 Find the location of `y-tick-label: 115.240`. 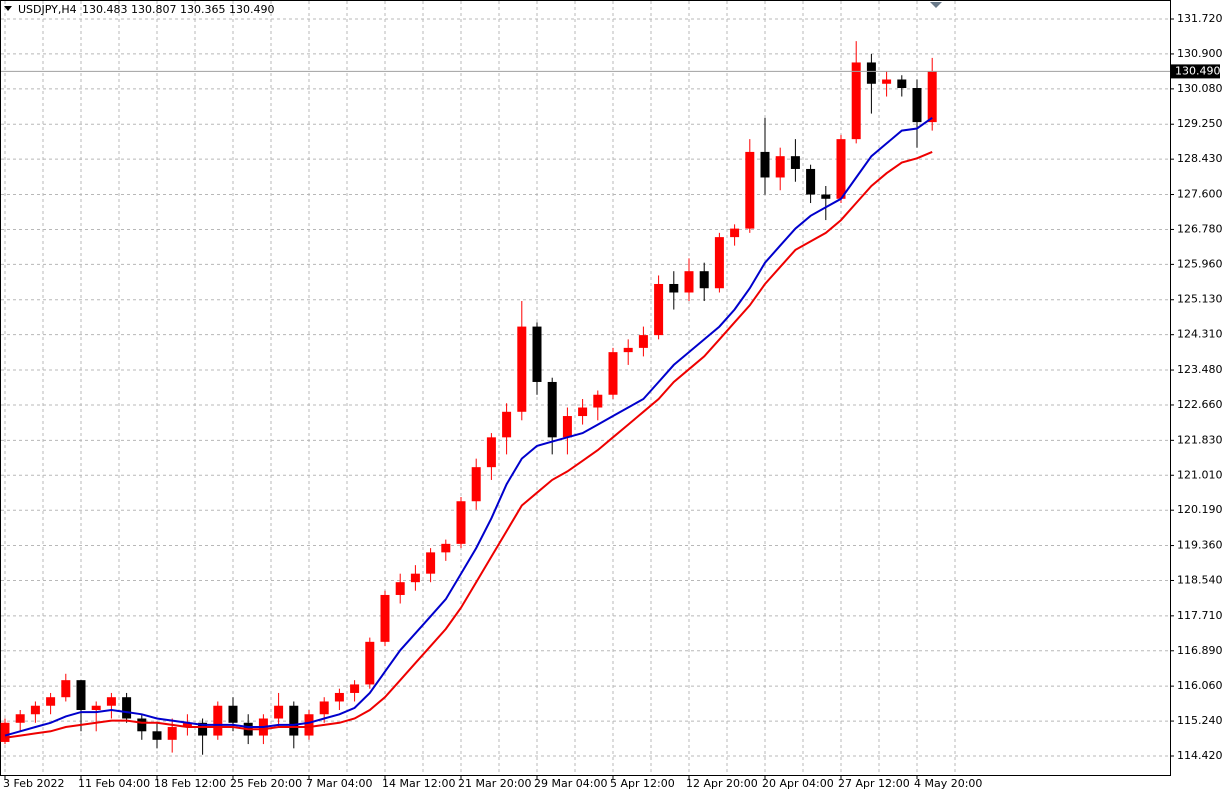

y-tick-label: 115.240 is located at coordinates (1200, 720).